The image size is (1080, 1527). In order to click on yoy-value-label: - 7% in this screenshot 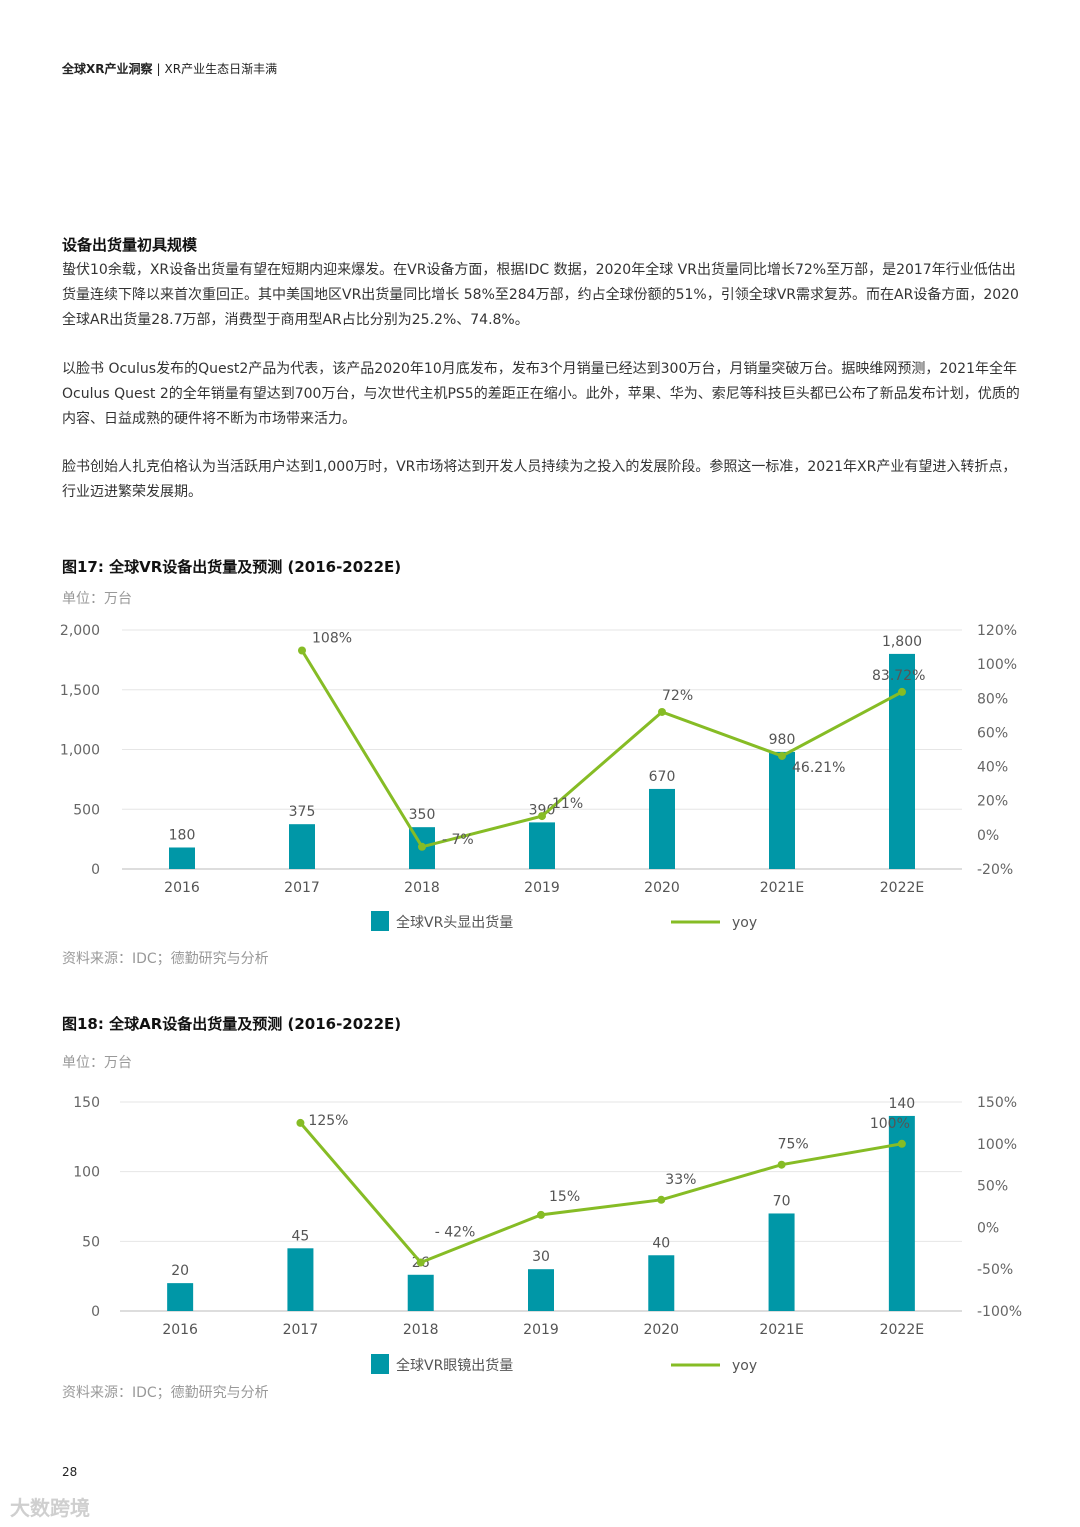, I will do `click(458, 840)`.